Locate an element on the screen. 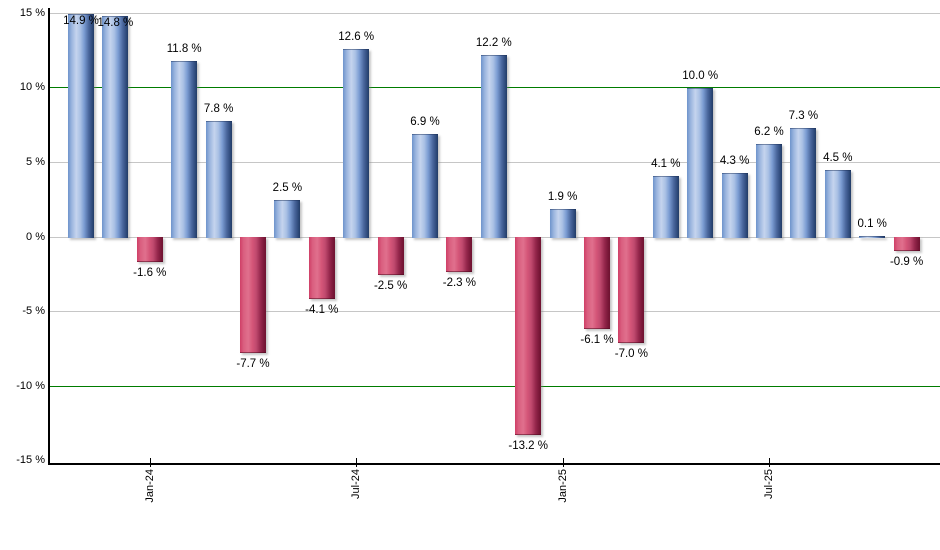  y-tick-label: -15 % is located at coordinates (30, 460).